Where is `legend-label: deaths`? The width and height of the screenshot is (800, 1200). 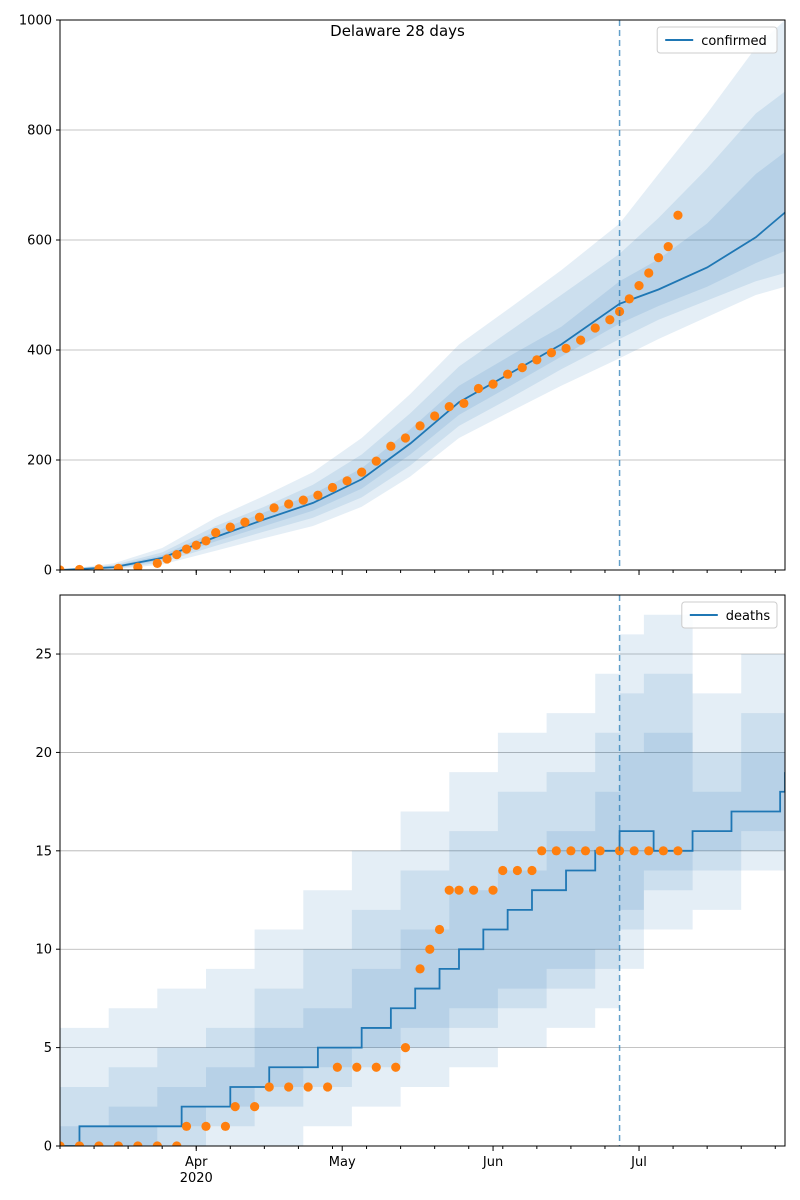
legend-label: deaths is located at coordinates (748, 616).